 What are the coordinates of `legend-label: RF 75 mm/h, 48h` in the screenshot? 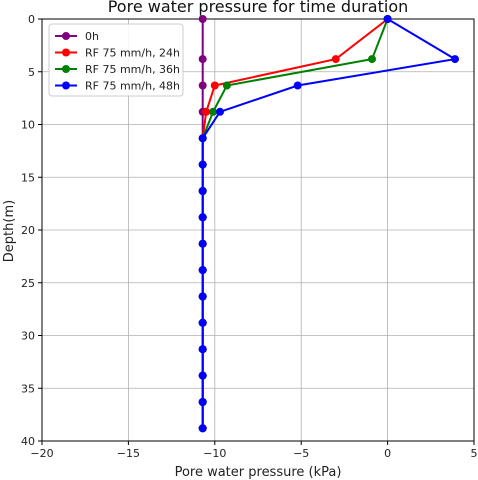 It's located at (132, 86).